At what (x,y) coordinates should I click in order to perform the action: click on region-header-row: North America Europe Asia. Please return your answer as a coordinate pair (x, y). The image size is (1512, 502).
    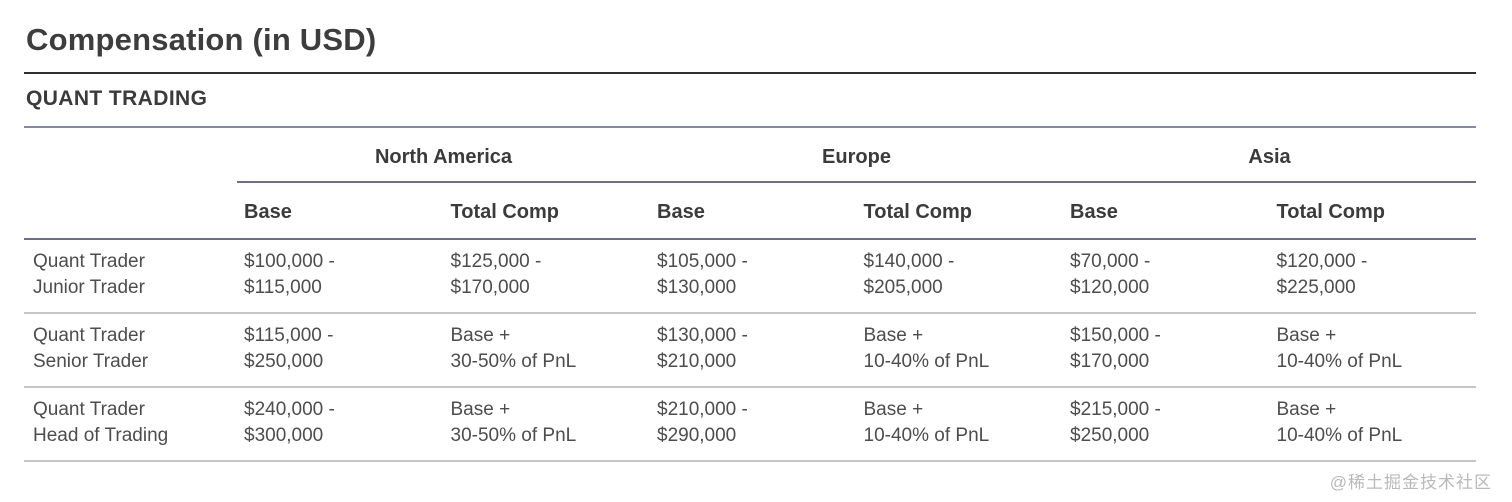
    Looking at the image, I should click on (750, 156).